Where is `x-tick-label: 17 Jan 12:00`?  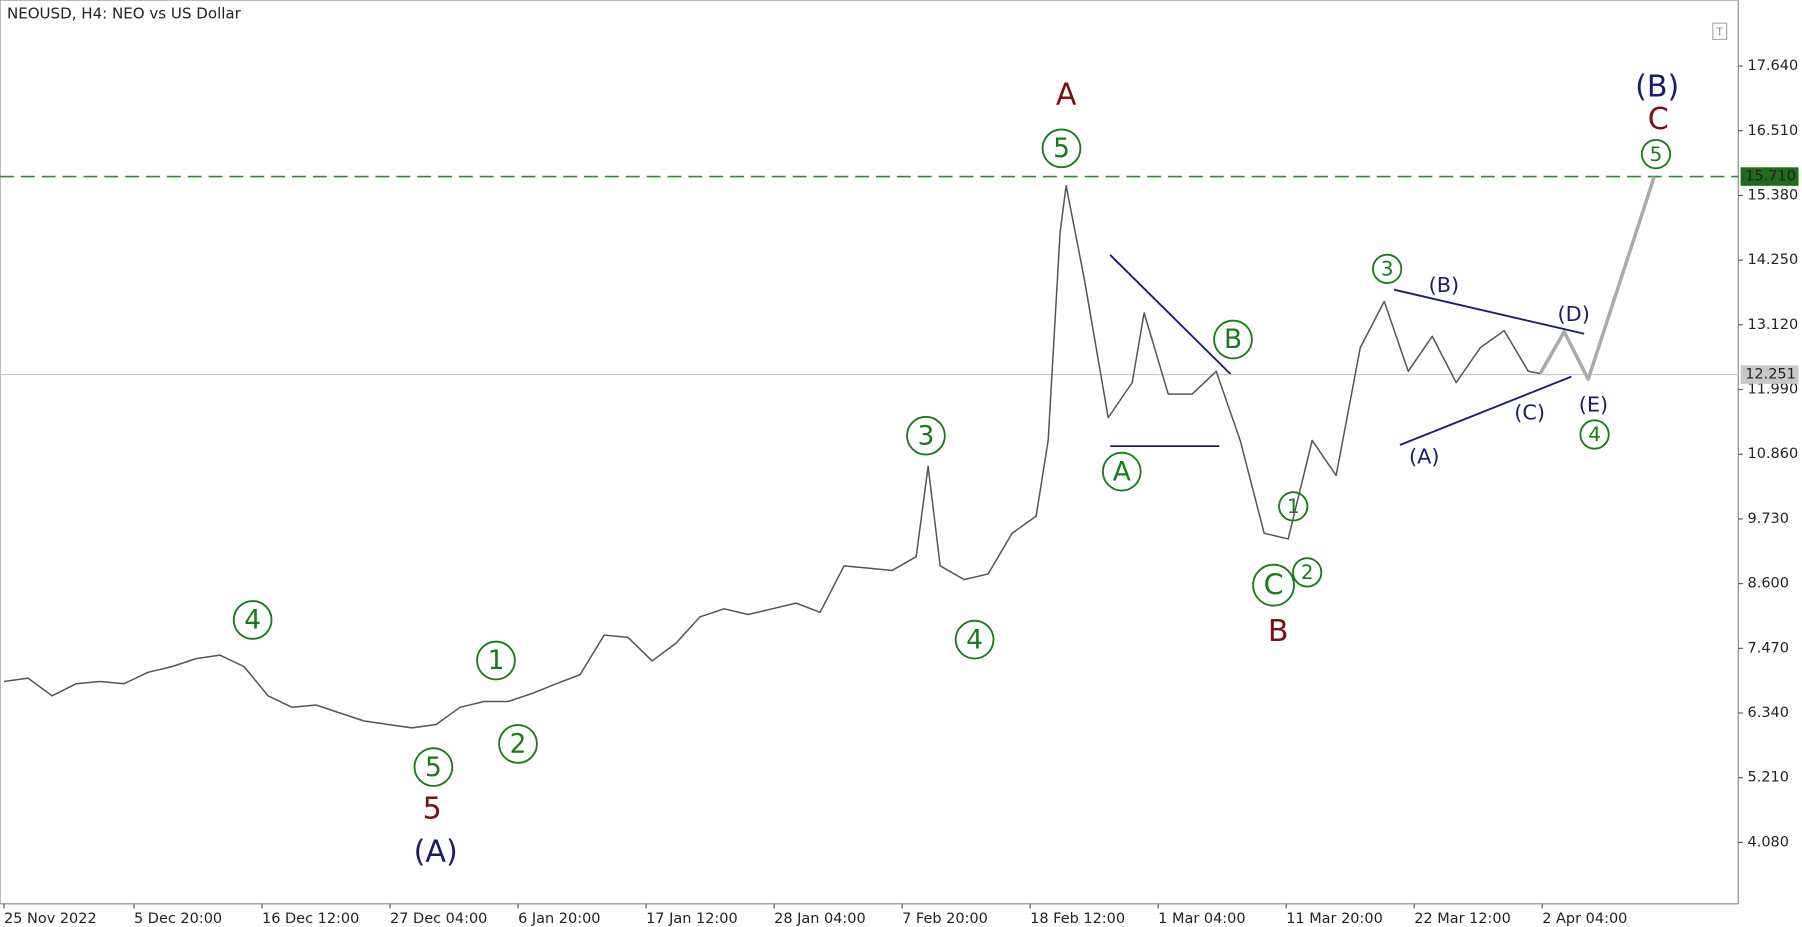
x-tick-label: 17 Jan 12:00 is located at coordinates (692, 919).